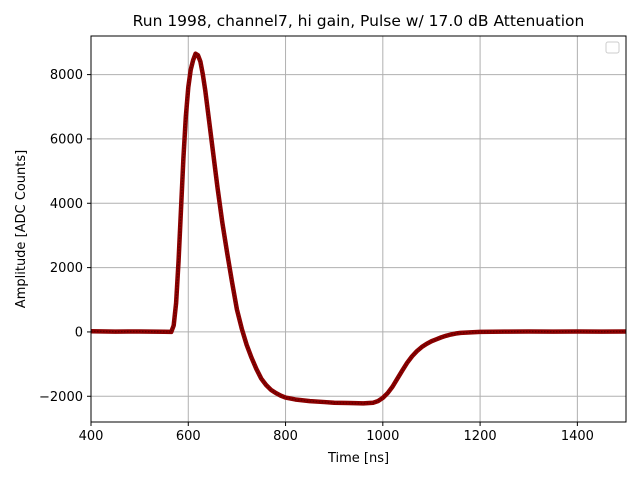 The height and width of the screenshot is (480, 640). I want to click on y-tick-label: 2000, so click(66, 268).